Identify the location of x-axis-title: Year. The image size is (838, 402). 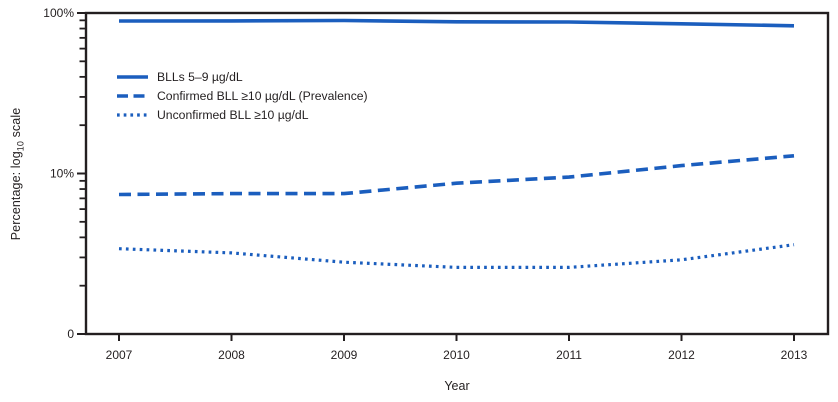
(457, 386).